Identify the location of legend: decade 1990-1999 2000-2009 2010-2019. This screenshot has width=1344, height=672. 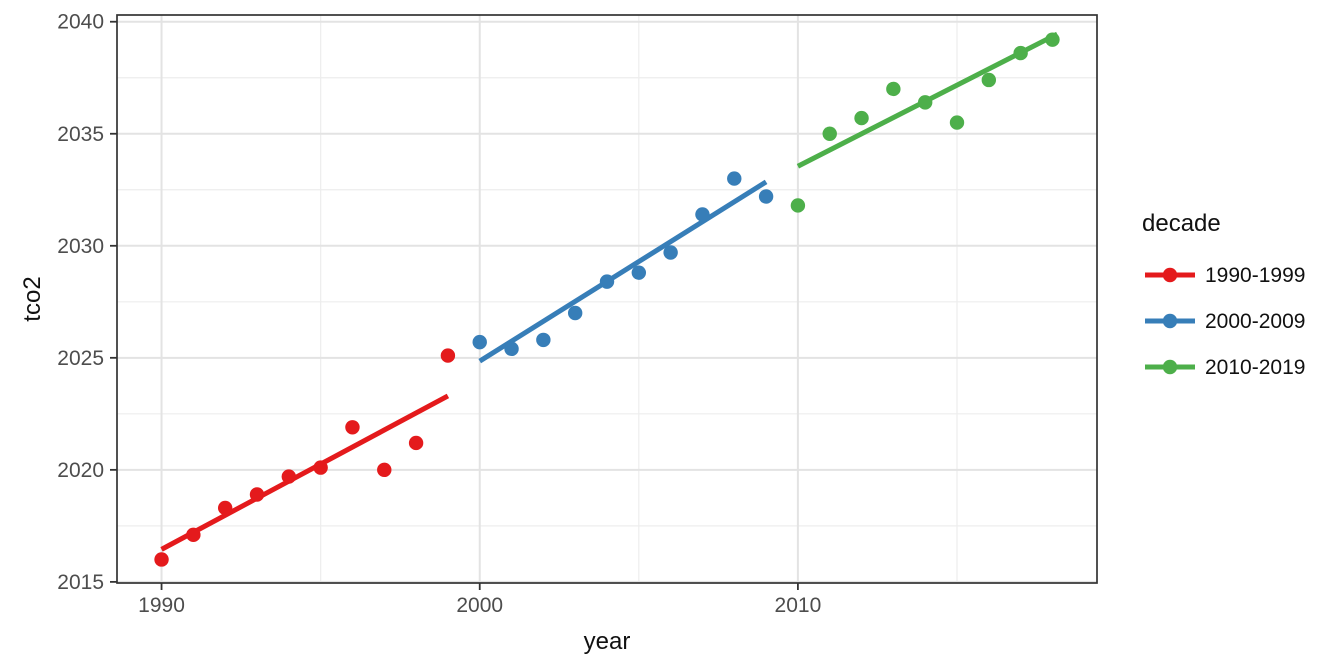
(1240, 305).